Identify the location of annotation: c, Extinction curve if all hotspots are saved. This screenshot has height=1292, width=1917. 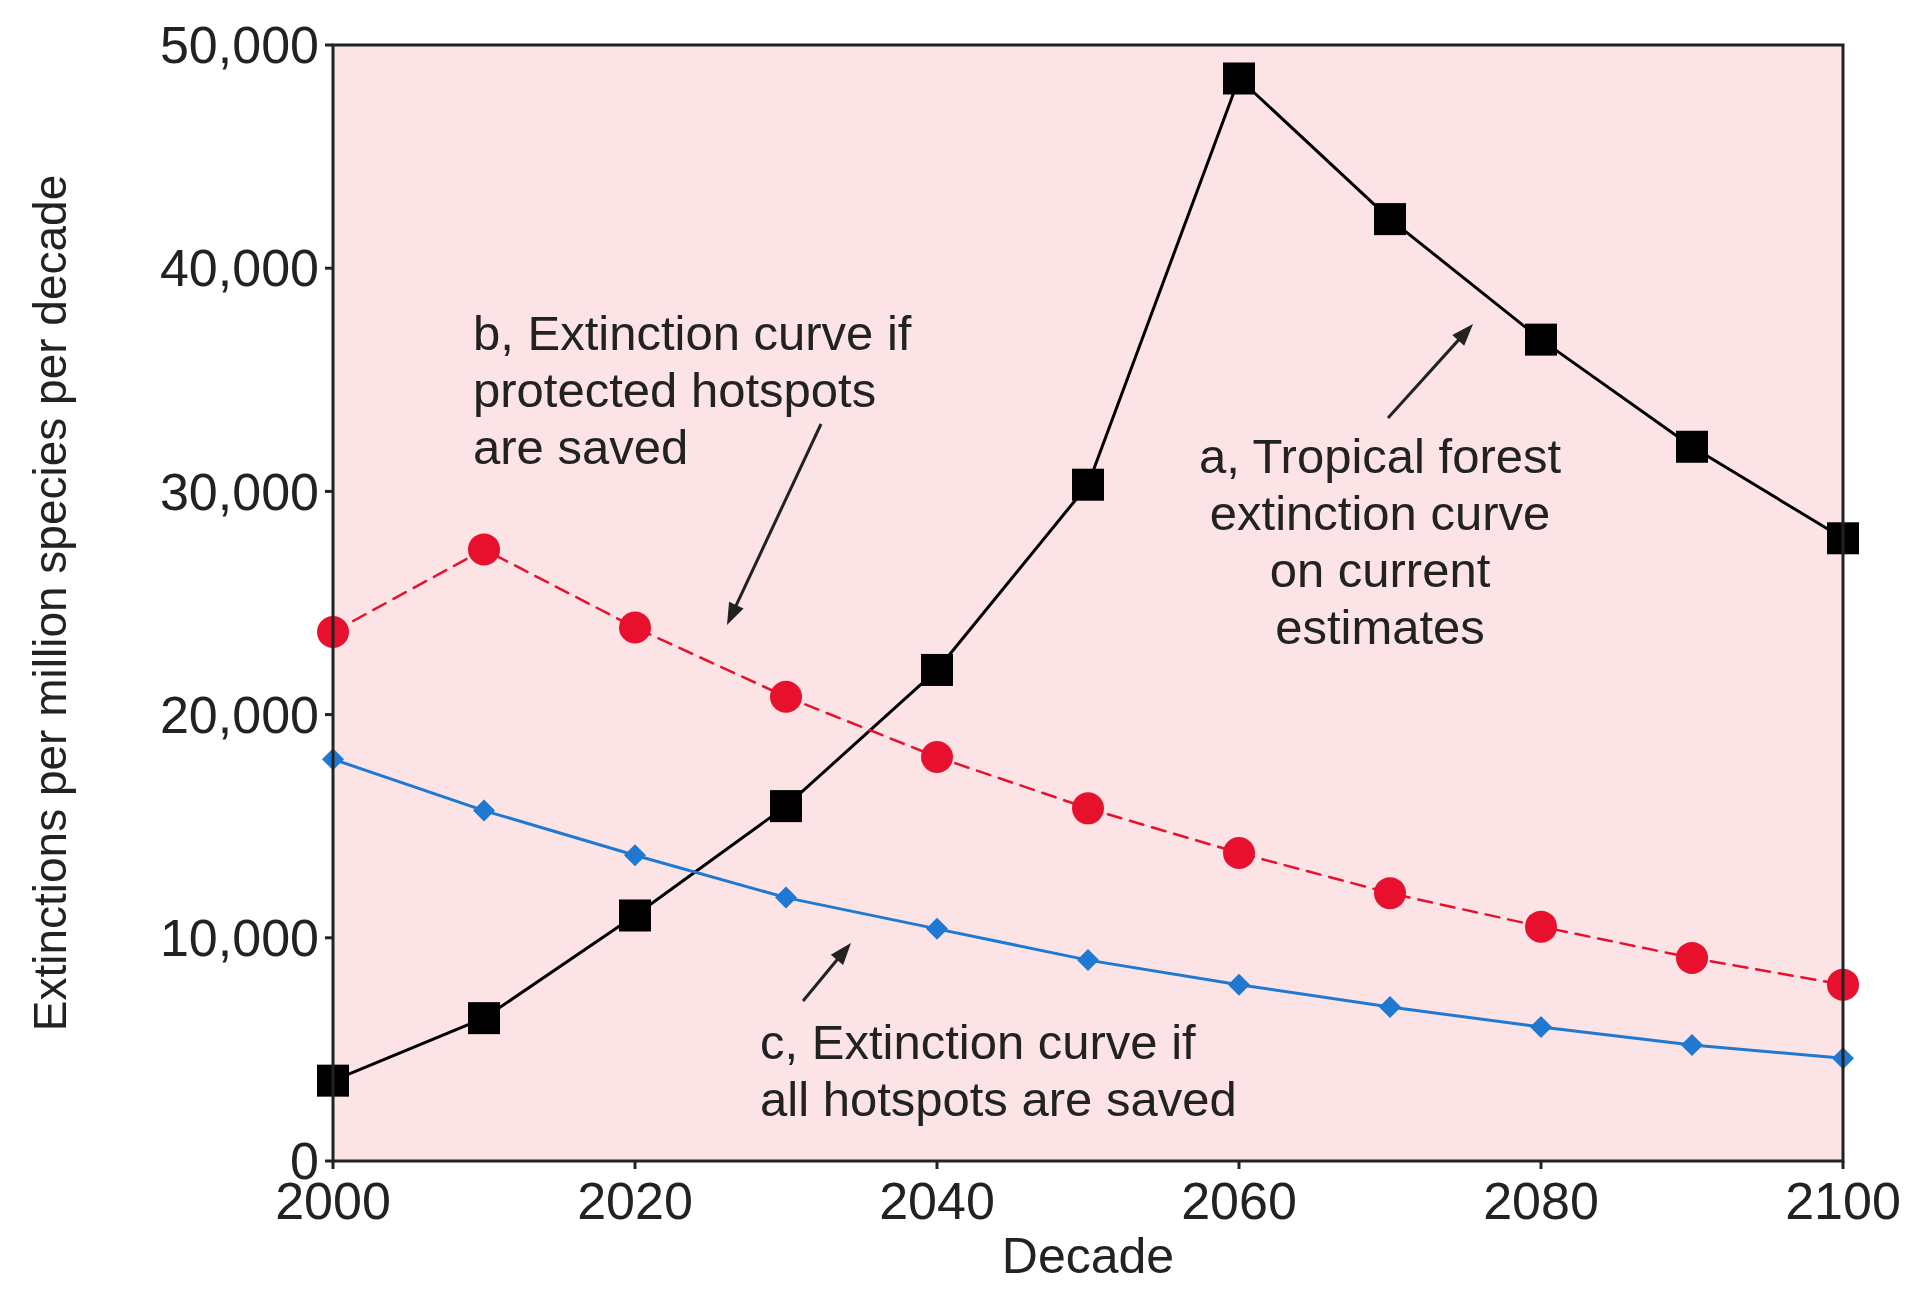
(998, 1070).